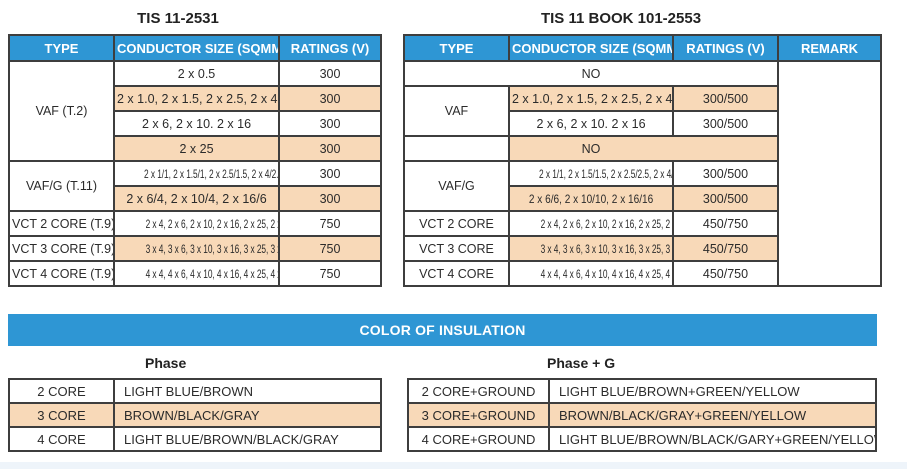 The width and height of the screenshot is (907, 469). What do you see at coordinates (61, 415) in the screenshot?
I see `core-cell: 3 CORE` at bounding box center [61, 415].